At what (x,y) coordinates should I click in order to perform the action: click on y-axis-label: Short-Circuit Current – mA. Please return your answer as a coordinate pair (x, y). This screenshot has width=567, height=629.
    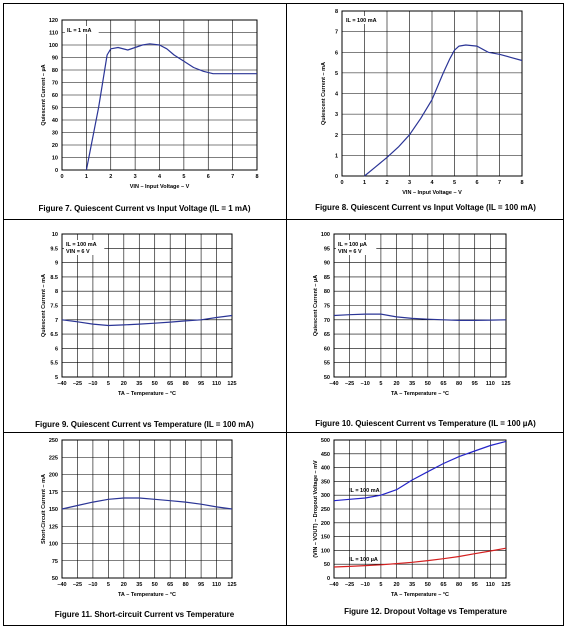
    Looking at the image, I should click on (44, 509).